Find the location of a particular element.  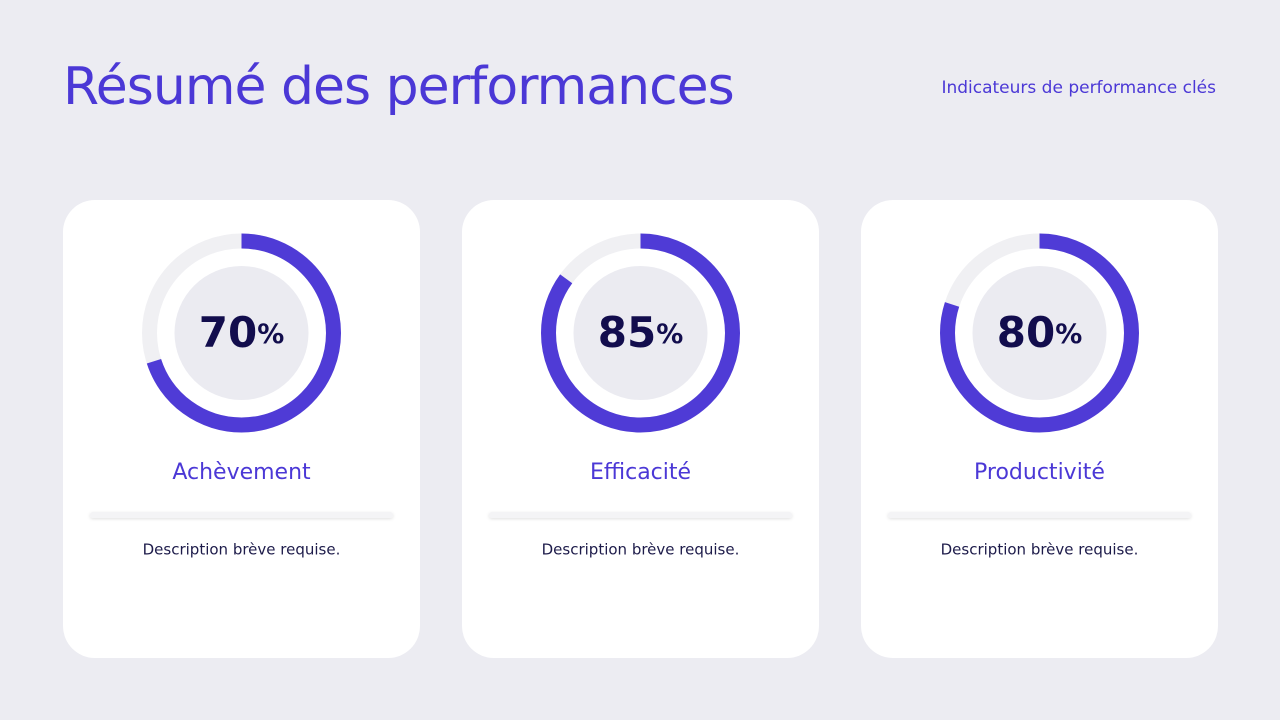

card-label: Achèvement is located at coordinates (241, 472).